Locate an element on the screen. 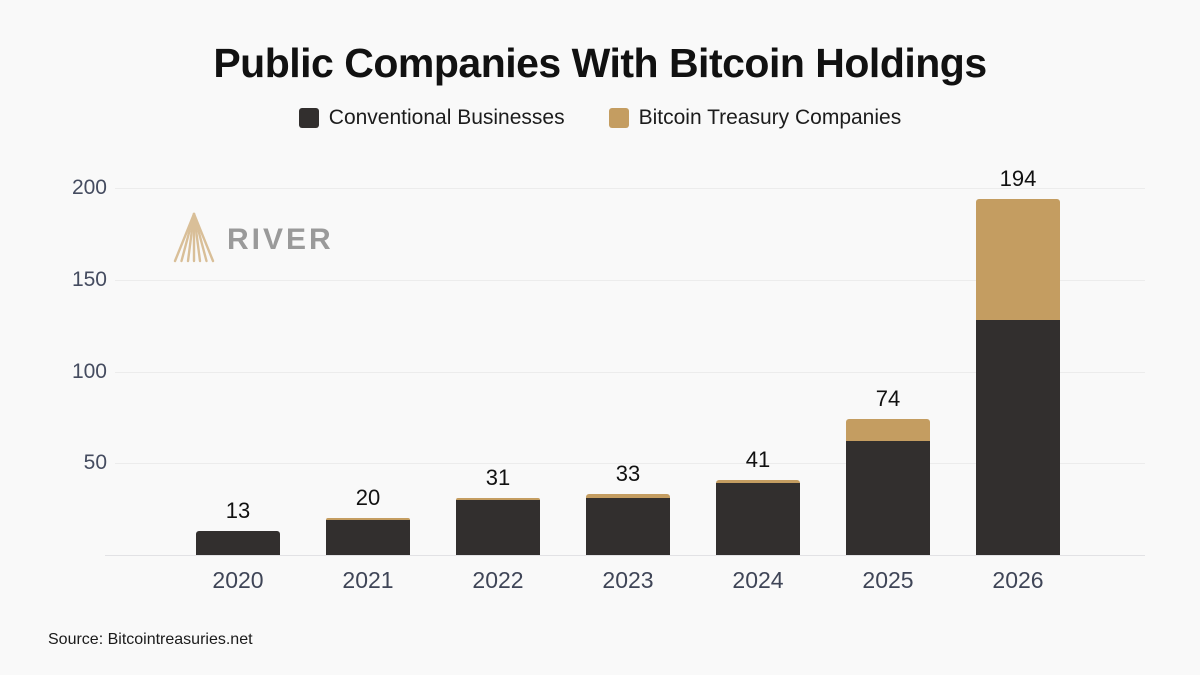 Image resolution: width=1200 pixels, height=675 pixels. value-label-2024: 41 is located at coordinates (758, 459).